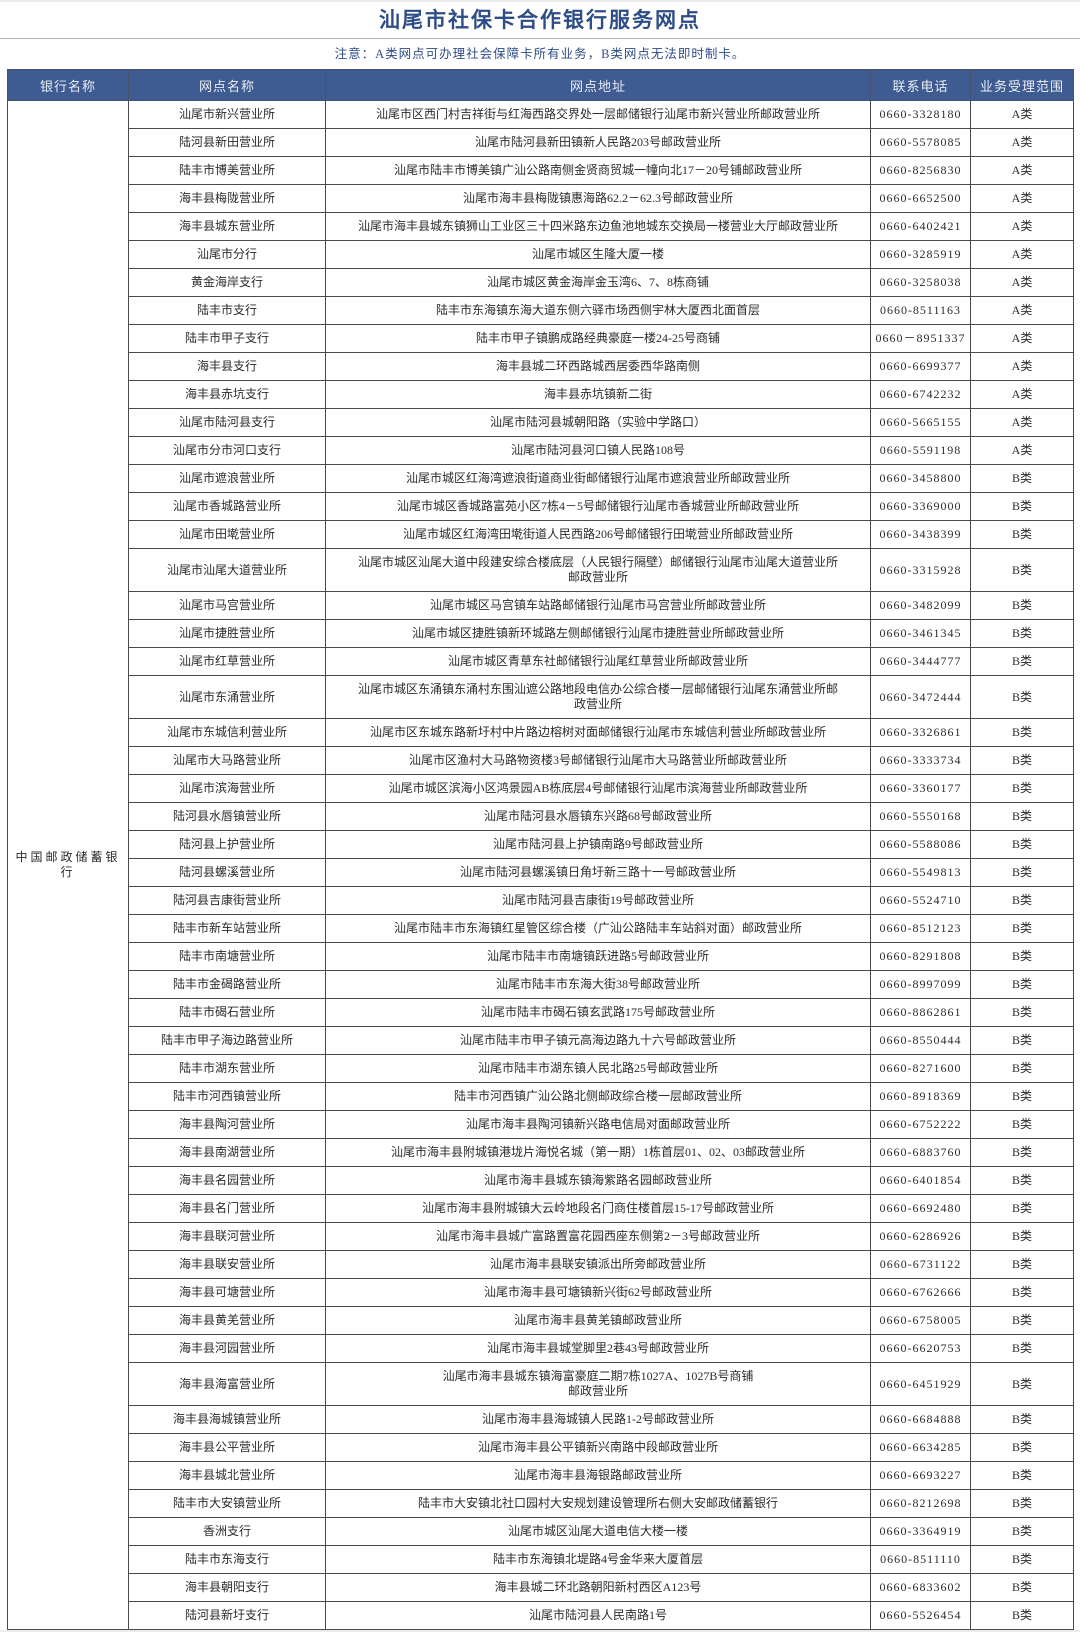 The image size is (1080, 1632). Describe the element at coordinates (227, 1264) in the screenshot. I see `branch-name-cell: 海丰县联安营业所` at that location.